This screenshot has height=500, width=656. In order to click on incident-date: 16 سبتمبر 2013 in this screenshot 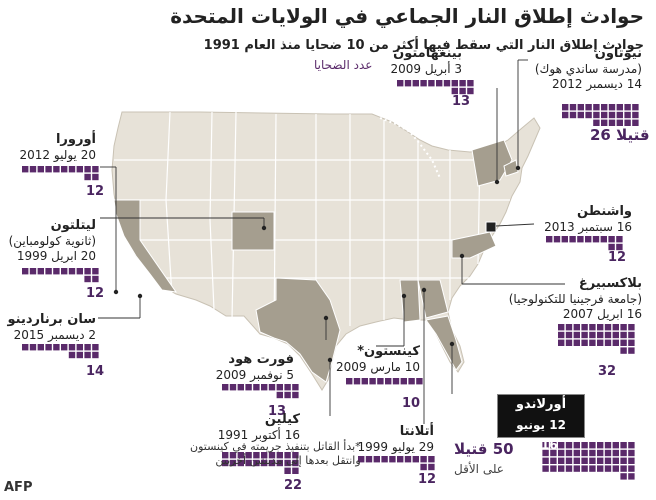, I will do `click(588, 227)`.